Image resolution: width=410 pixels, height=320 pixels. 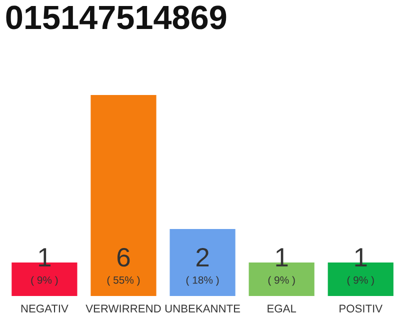 I want to click on data-label: 2, so click(x=202, y=257).